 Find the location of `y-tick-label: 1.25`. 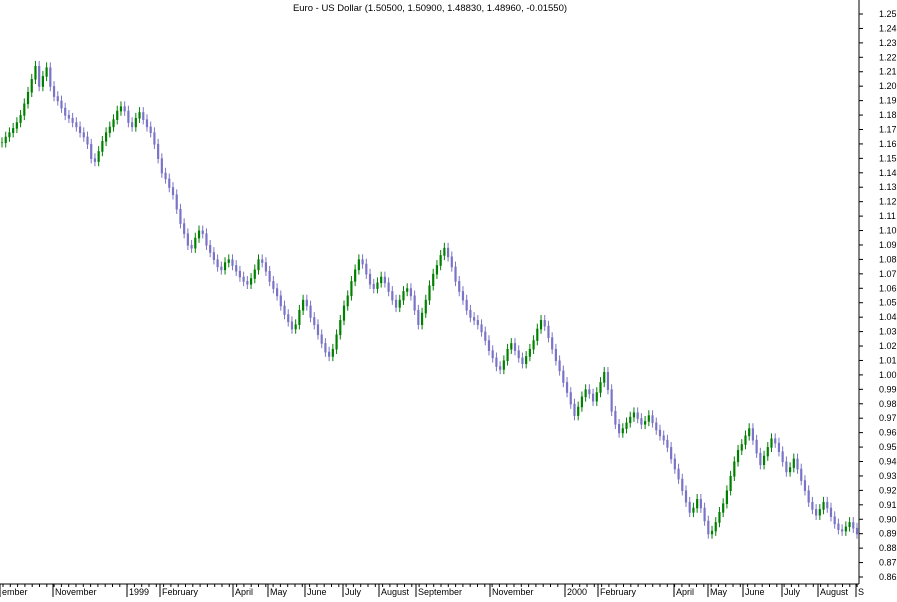

y-tick-label: 1.25 is located at coordinates (888, 14).